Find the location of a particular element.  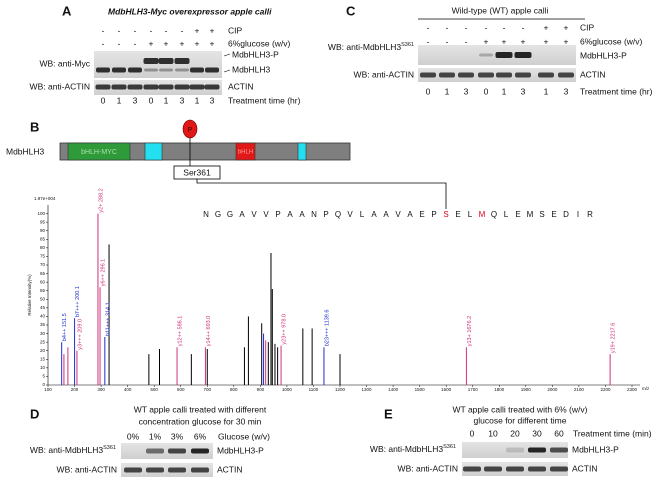

x-tick-label: 1800 is located at coordinates (499, 389).